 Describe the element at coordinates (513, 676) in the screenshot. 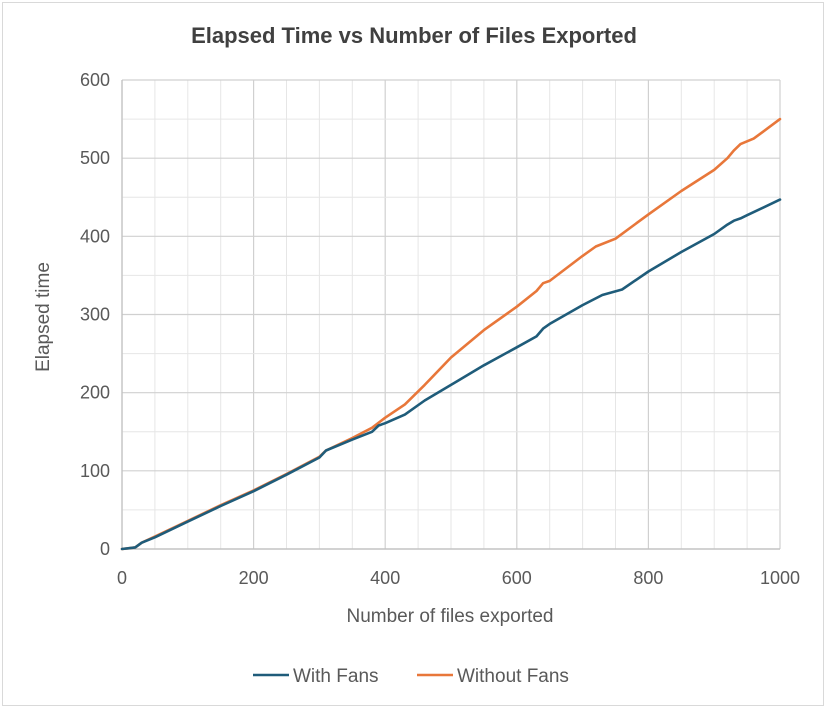

I see `legend-label: Without Fans` at that location.